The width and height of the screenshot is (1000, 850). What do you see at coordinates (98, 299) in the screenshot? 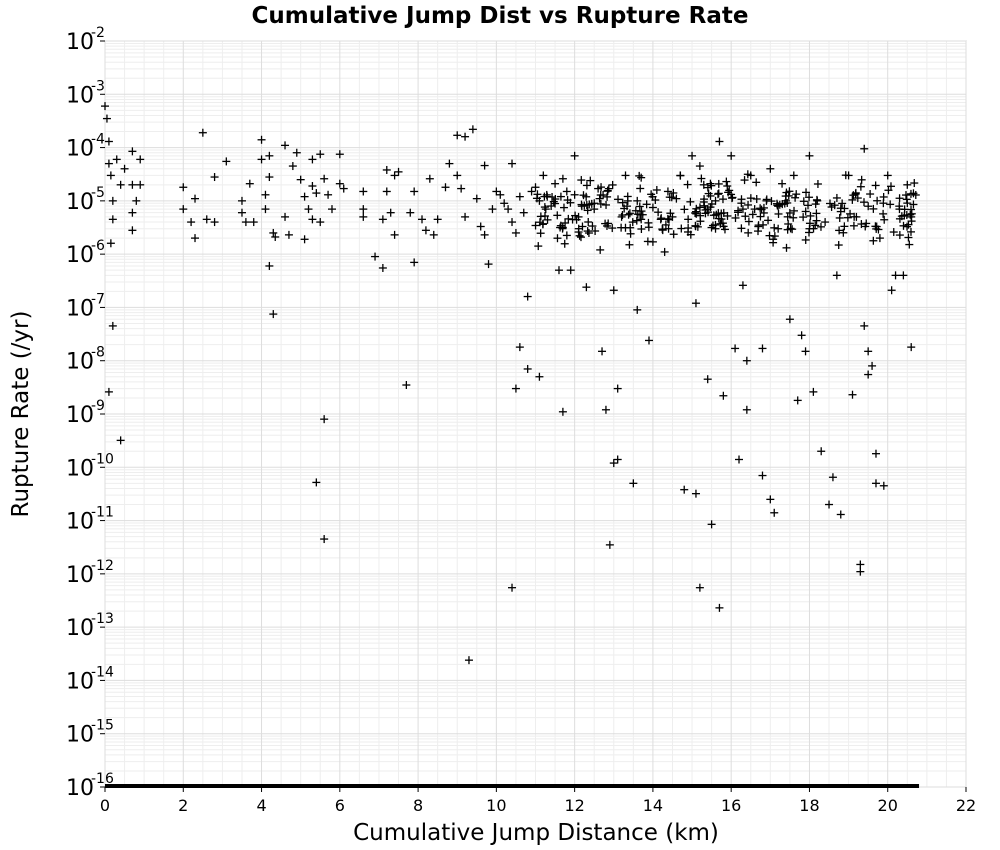
I see `y-tick-exponent: -7` at bounding box center [98, 299].